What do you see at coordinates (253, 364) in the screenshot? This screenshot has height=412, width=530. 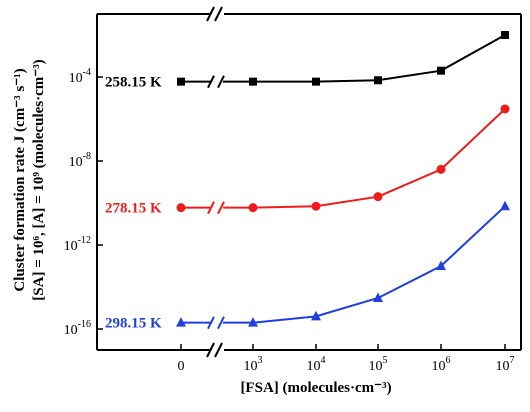 I see `x-tick-label: 10³` at bounding box center [253, 364].